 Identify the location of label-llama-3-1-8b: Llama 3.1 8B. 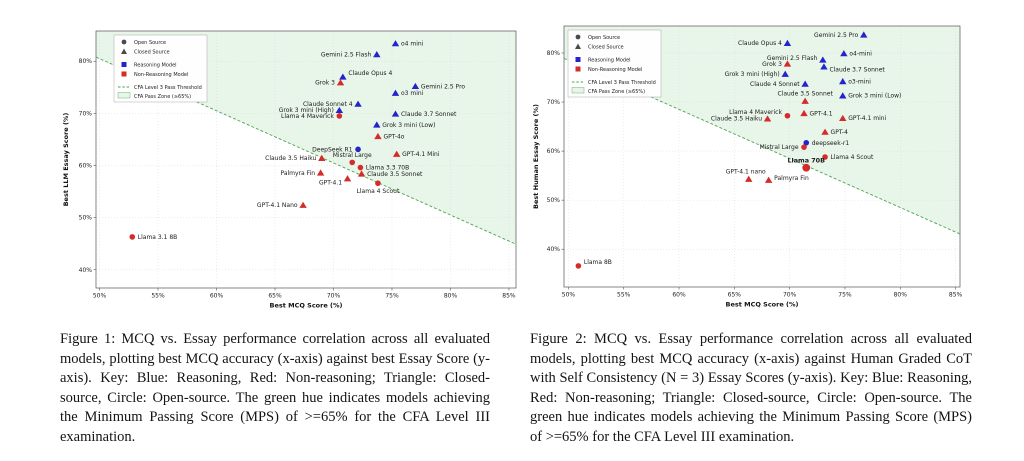
(158, 237).